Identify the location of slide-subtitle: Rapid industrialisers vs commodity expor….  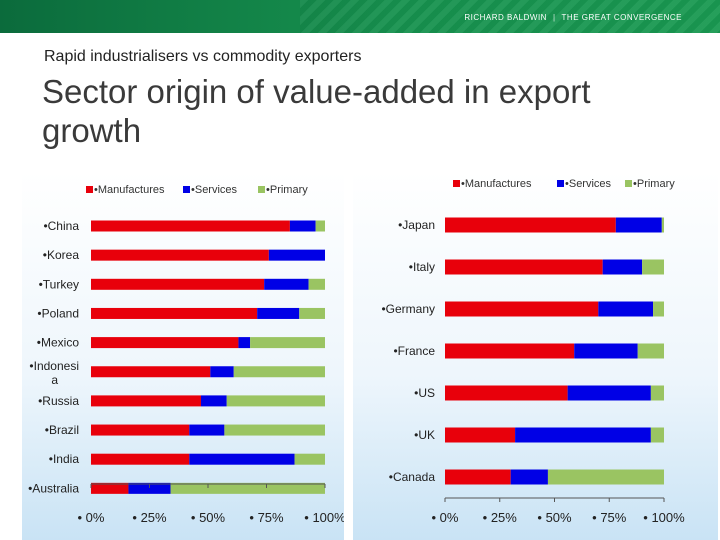
(203, 56).